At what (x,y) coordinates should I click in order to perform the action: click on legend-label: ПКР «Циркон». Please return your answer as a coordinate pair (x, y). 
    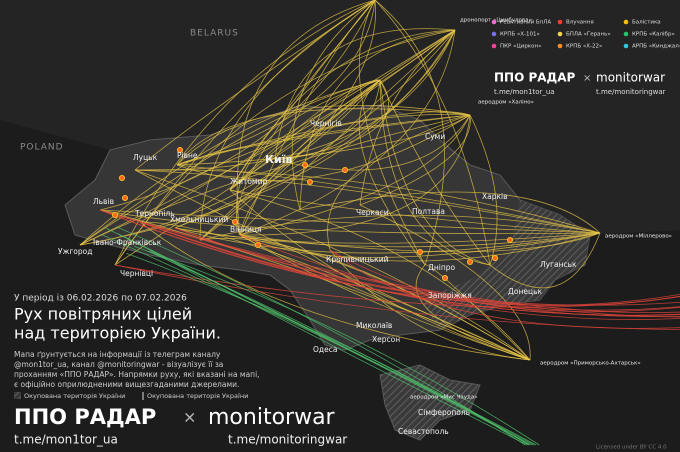
    Looking at the image, I should click on (520, 47).